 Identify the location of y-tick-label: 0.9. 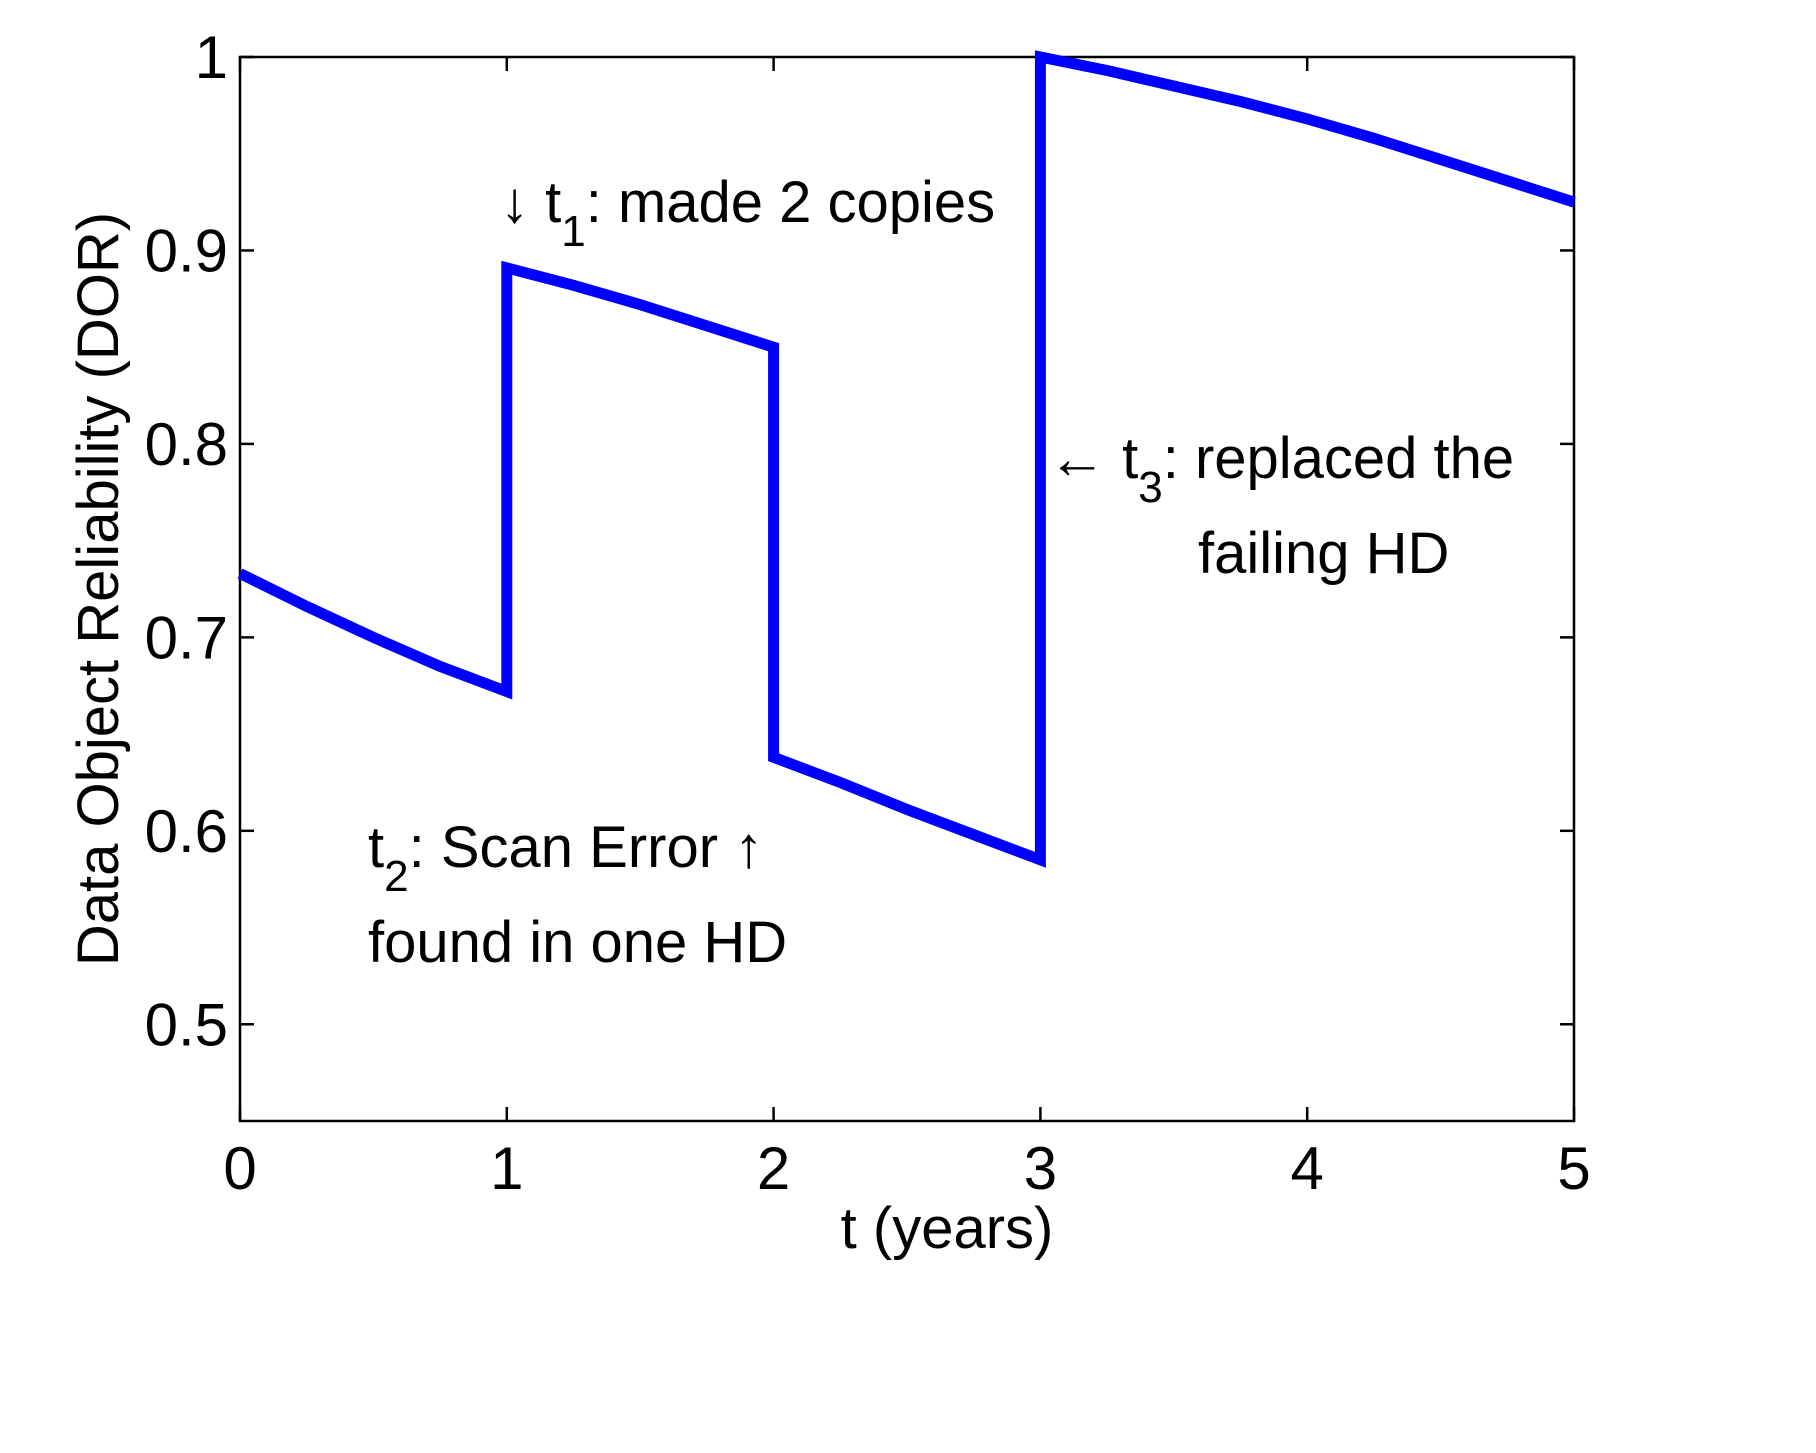
(186, 250).